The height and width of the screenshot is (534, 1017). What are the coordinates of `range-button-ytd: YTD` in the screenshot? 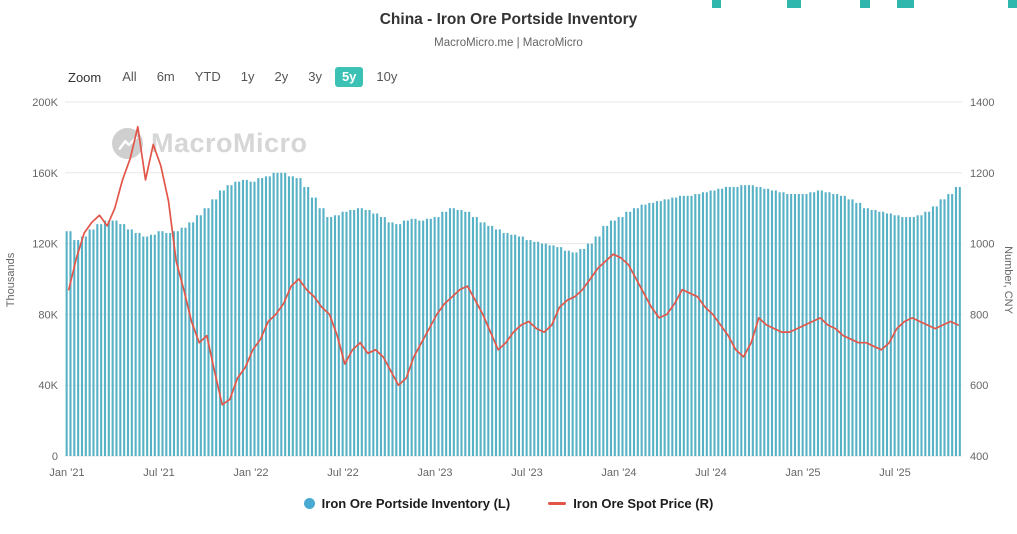 It's located at (208, 77).